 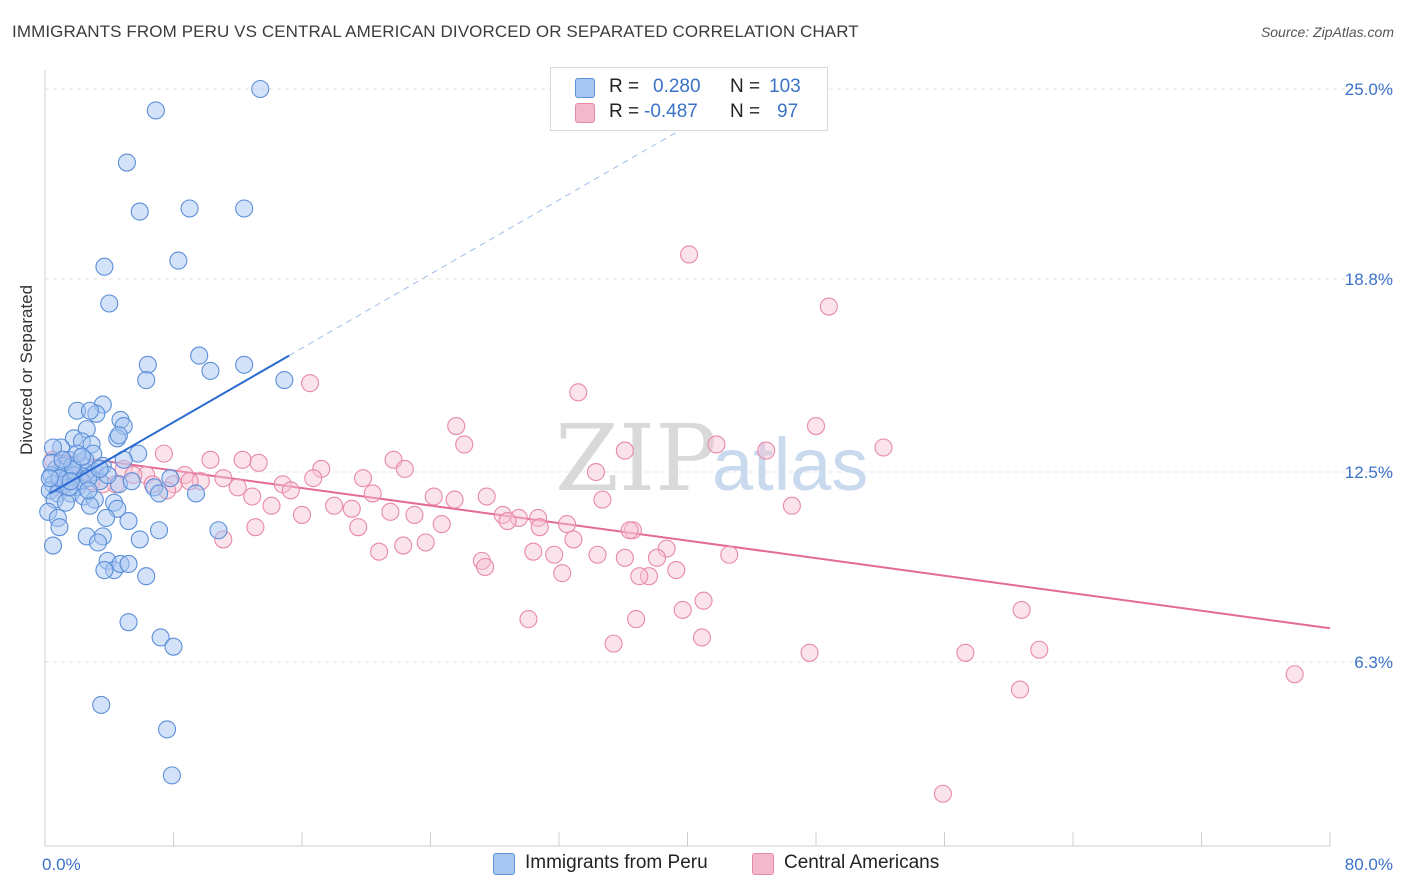 What do you see at coordinates (745, 86) in the screenshot?
I see `legend-n-label: N =` at bounding box center [745, 86].